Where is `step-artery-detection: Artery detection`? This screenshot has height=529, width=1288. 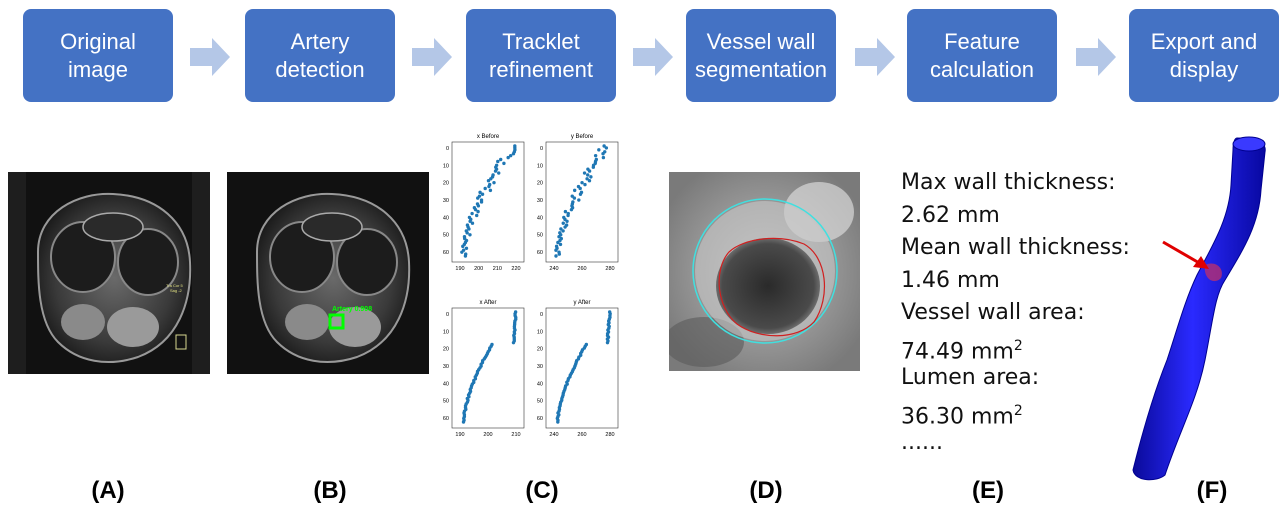
step-artery-detection: Artery detection is located at coordinates (320, 55).